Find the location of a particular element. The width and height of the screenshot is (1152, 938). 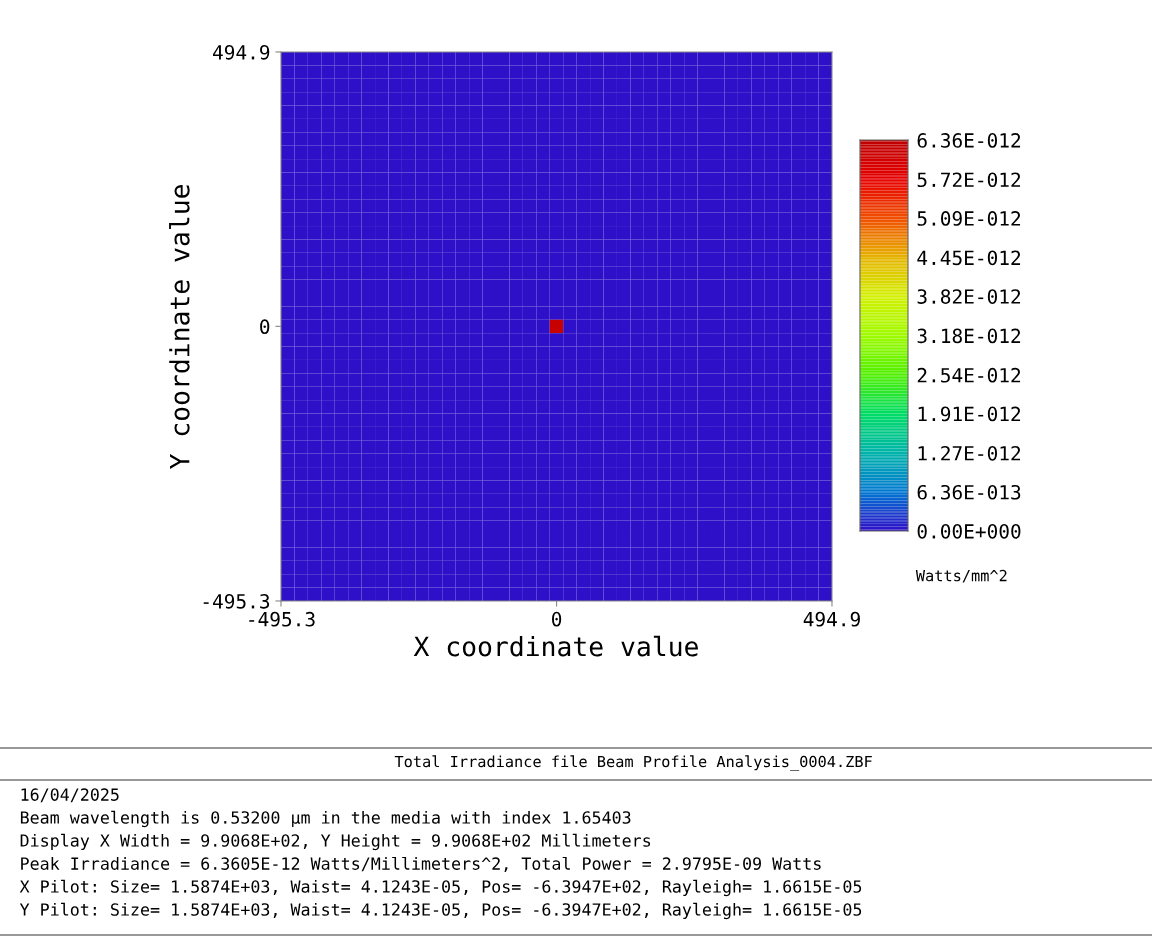

color-bar-label: 1.91E-012 is located at coordinates (969, 414).